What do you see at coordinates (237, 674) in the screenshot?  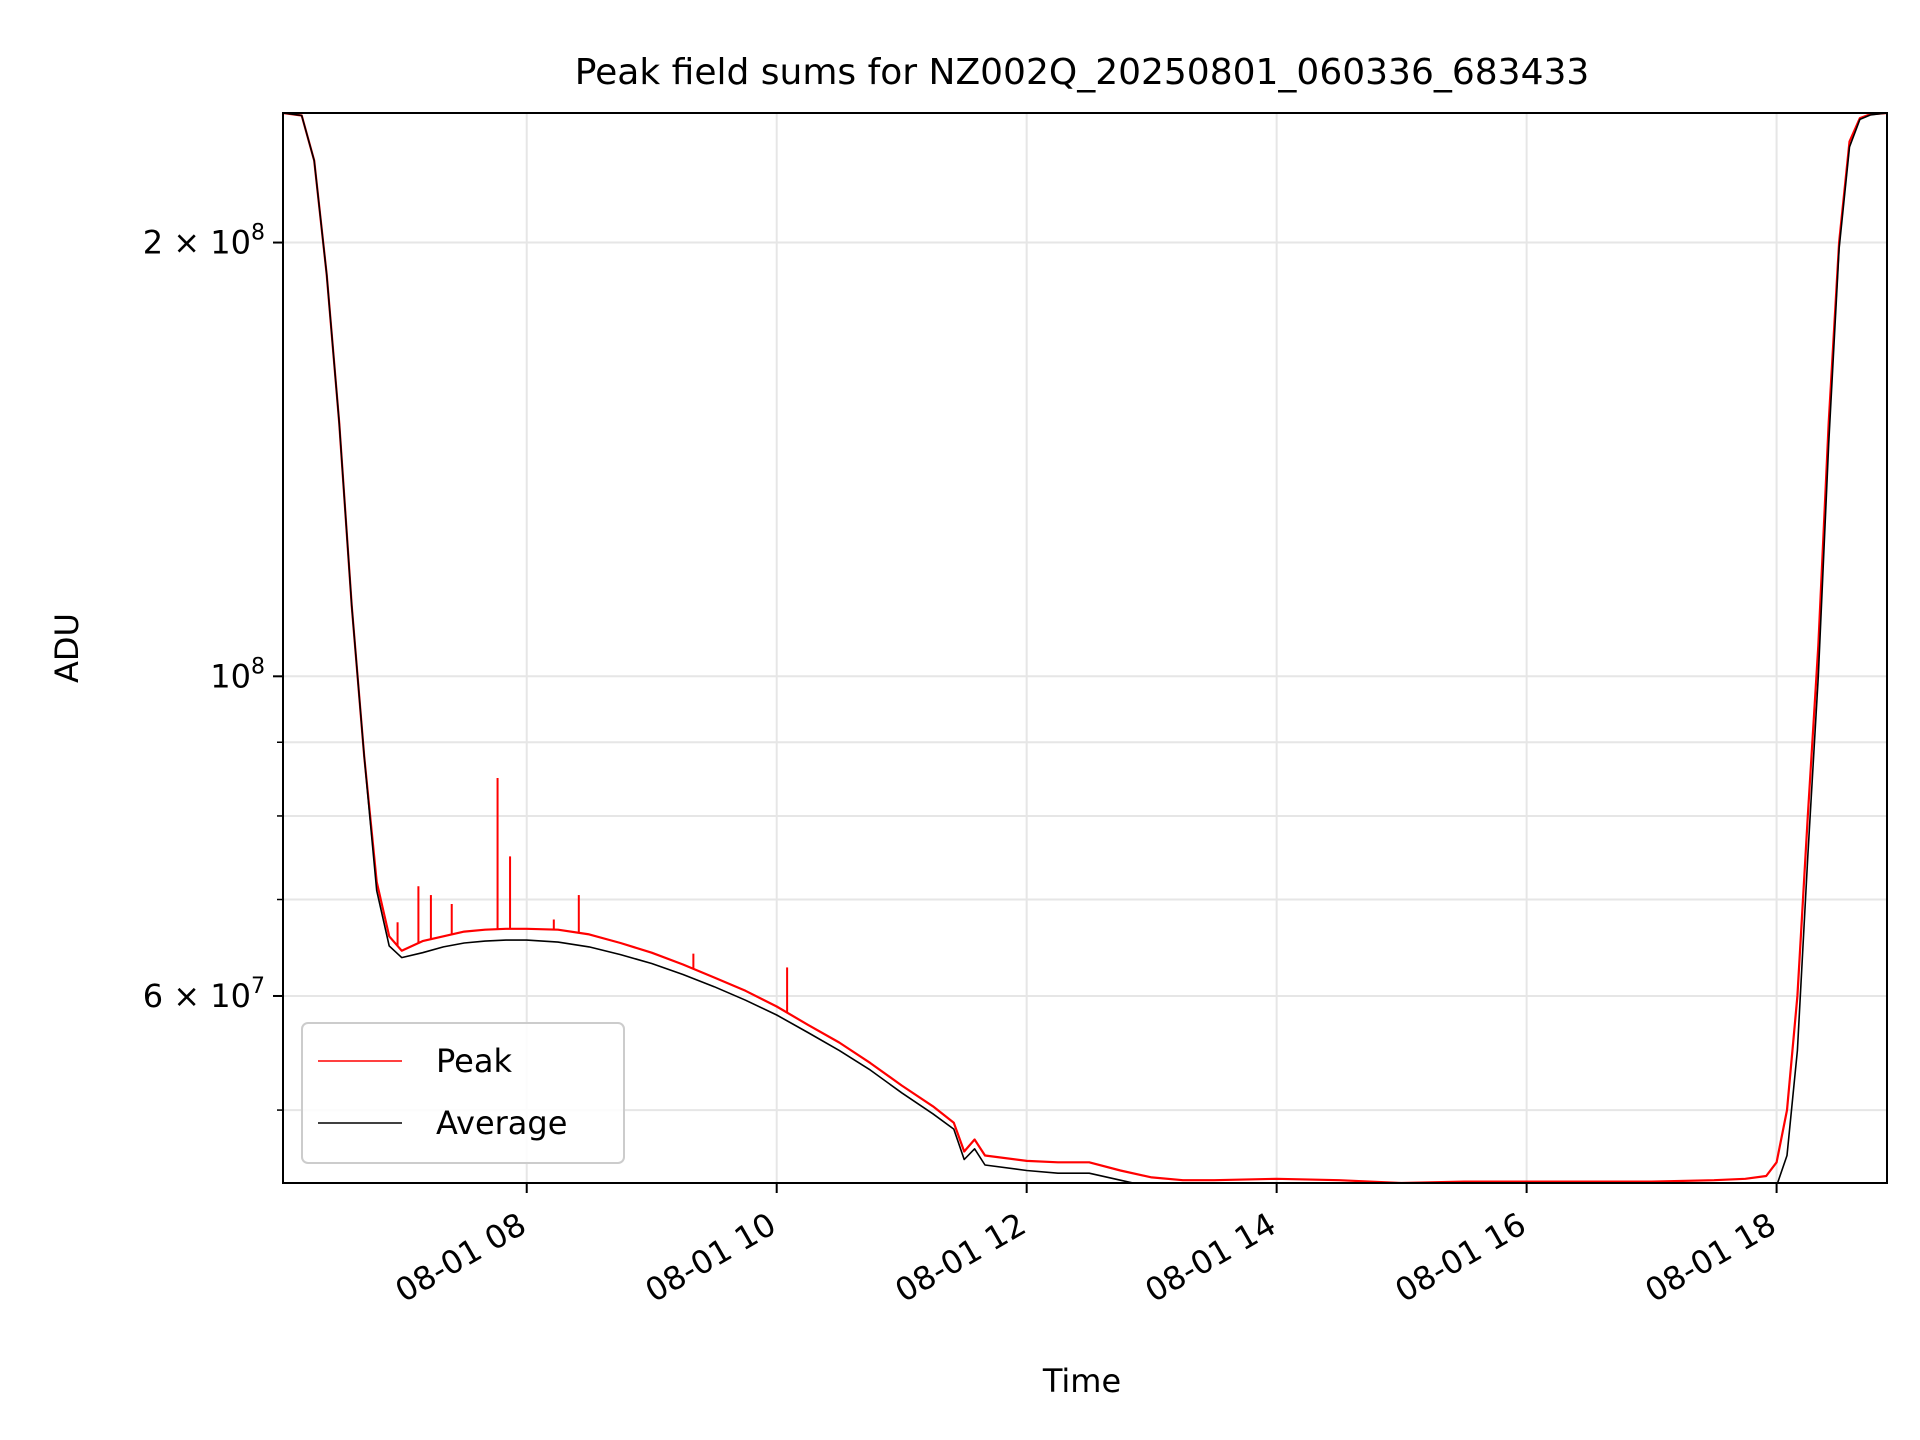 I see `y-tick-label: 108` at bounding box center [237, 674].